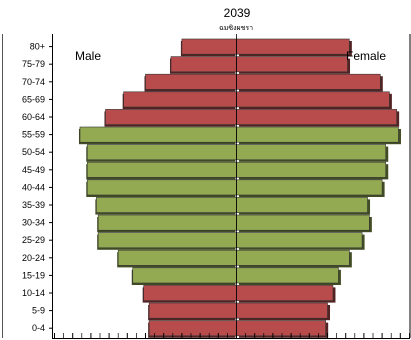 Image resolution: width=411 pixels, height=340 pixels. Describe the element at coordinates (88, 56) in the screenshot. I see `male-side-label: Male` at that location.